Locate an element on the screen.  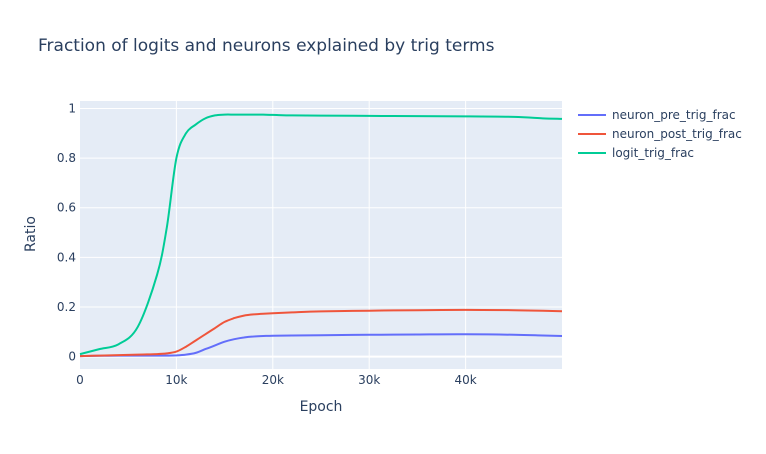
y-axis-title: Ratio is located at coordinates (31, 234).